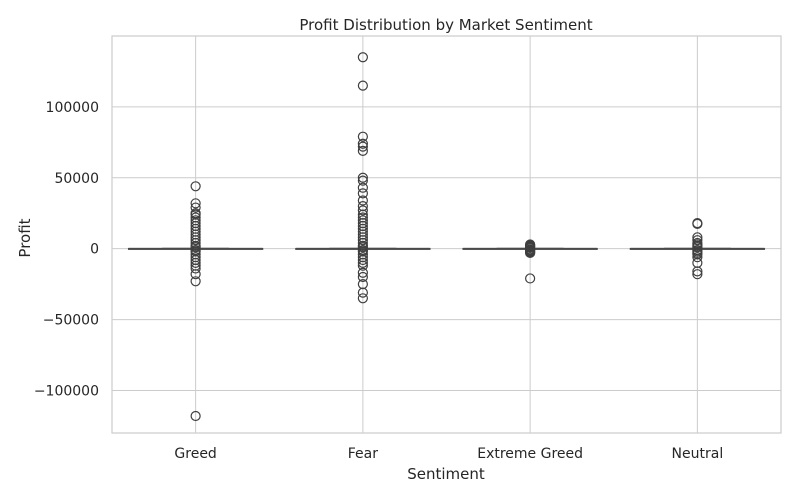 The width and height of the screenshot is (800, 504). What do you see at coordinates (72, 108) in the screenshot?
I see `y-tick-label: 100000` at bounding box center [72, 108].